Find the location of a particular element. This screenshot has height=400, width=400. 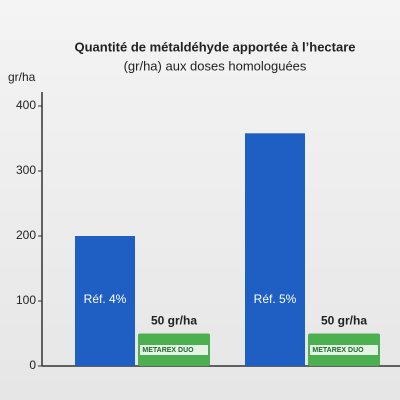

bar-label: Réf. 5% is located at coordinates (275, 299).